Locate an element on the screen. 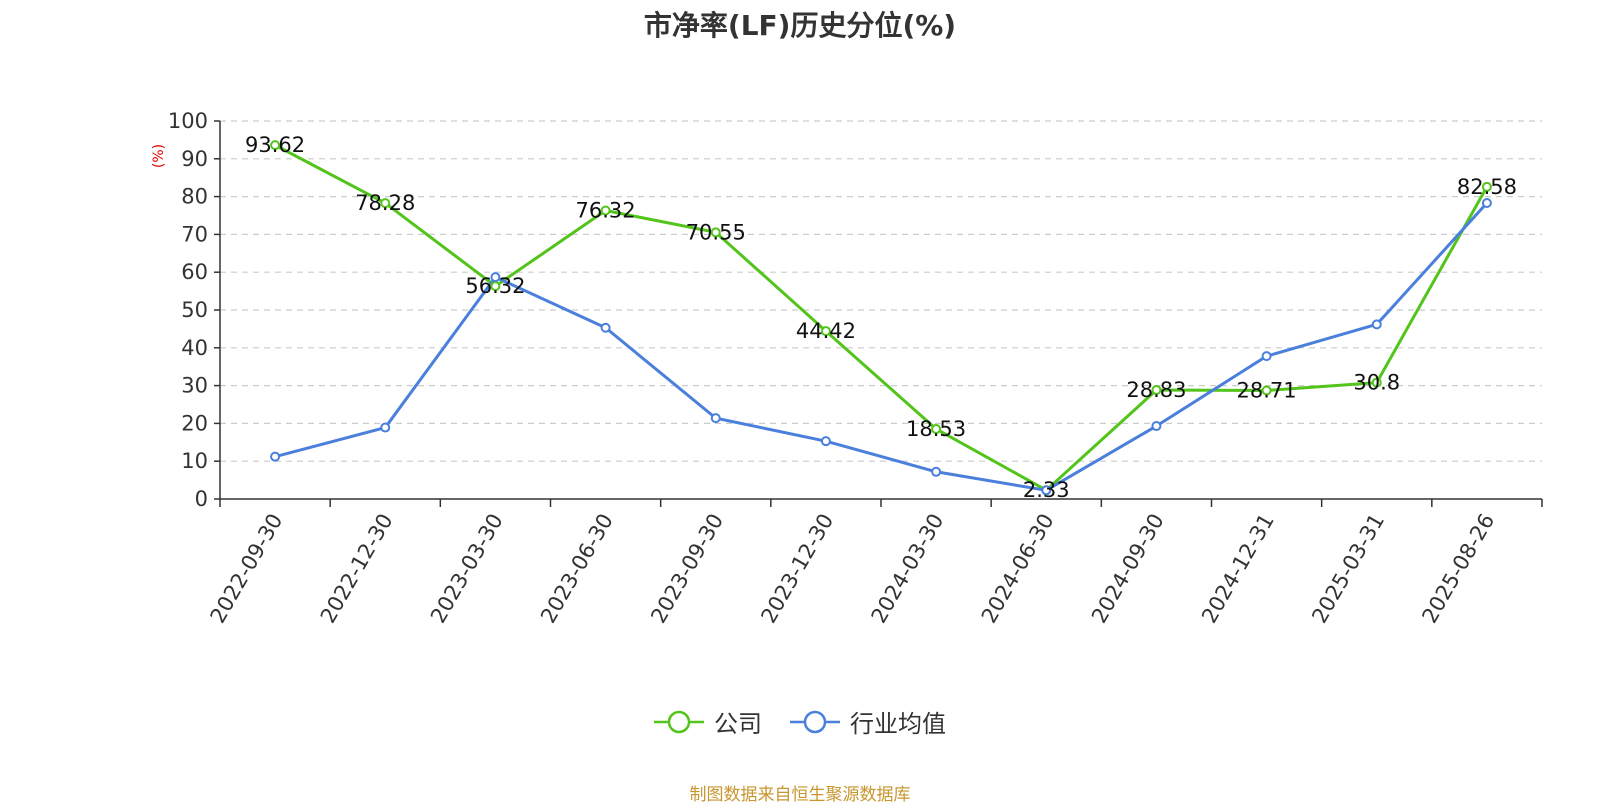 The height and width of the screenshot is (805, 1600). legend: 公司 行业均值 is located at coordinates (800, 721).